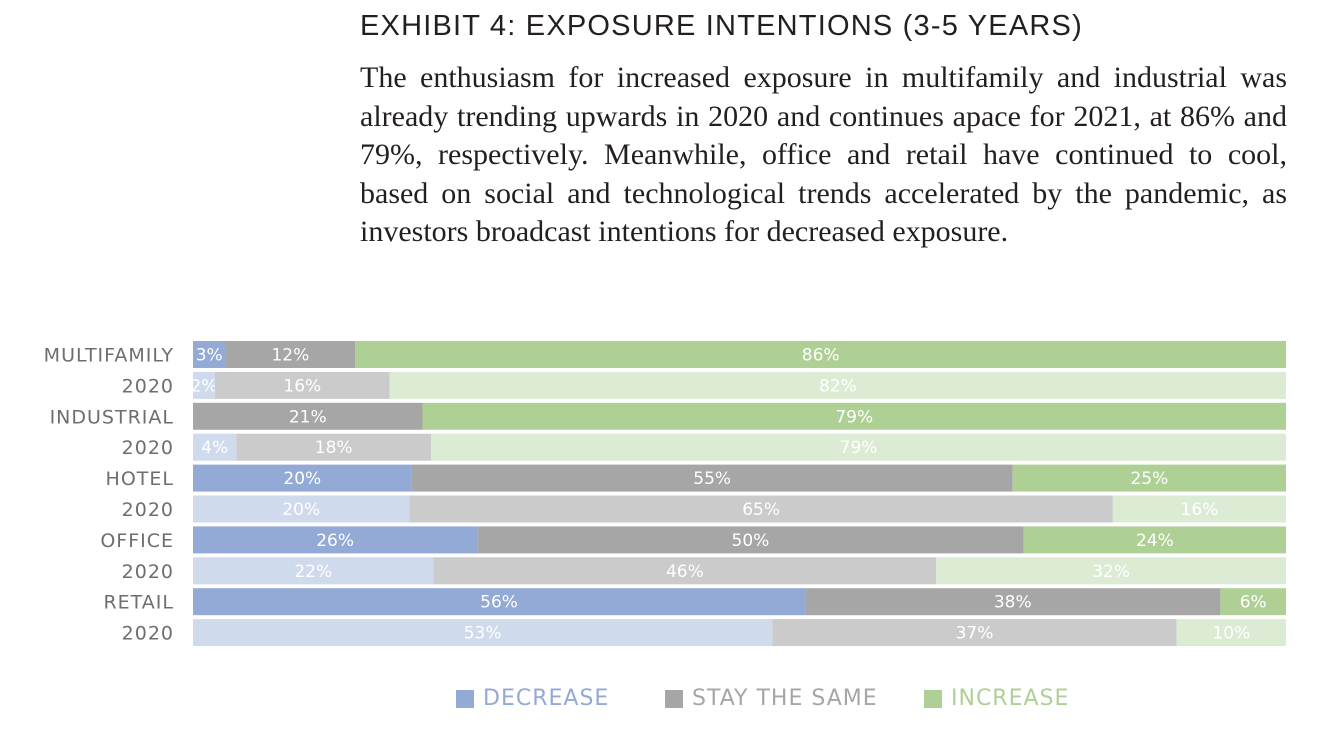 This screenshot has width=1326, height=730. I want to click on value-label-decrease-2020-hotel: 20%, so click(301, 510).